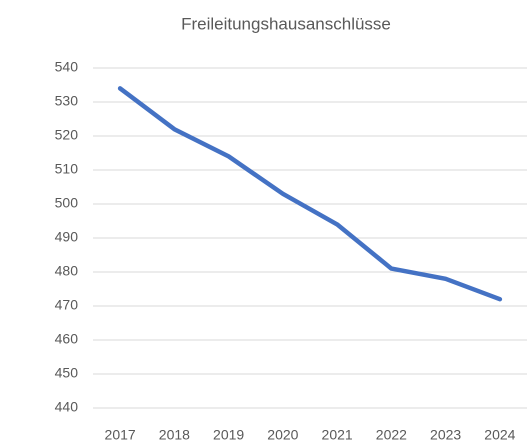 The width and height of the screenshot is (532, 446). Describe the element at coordinates (286, 23) in the screenshot. I see `chart-title: Freileitungshausanschlüsse` at that location.